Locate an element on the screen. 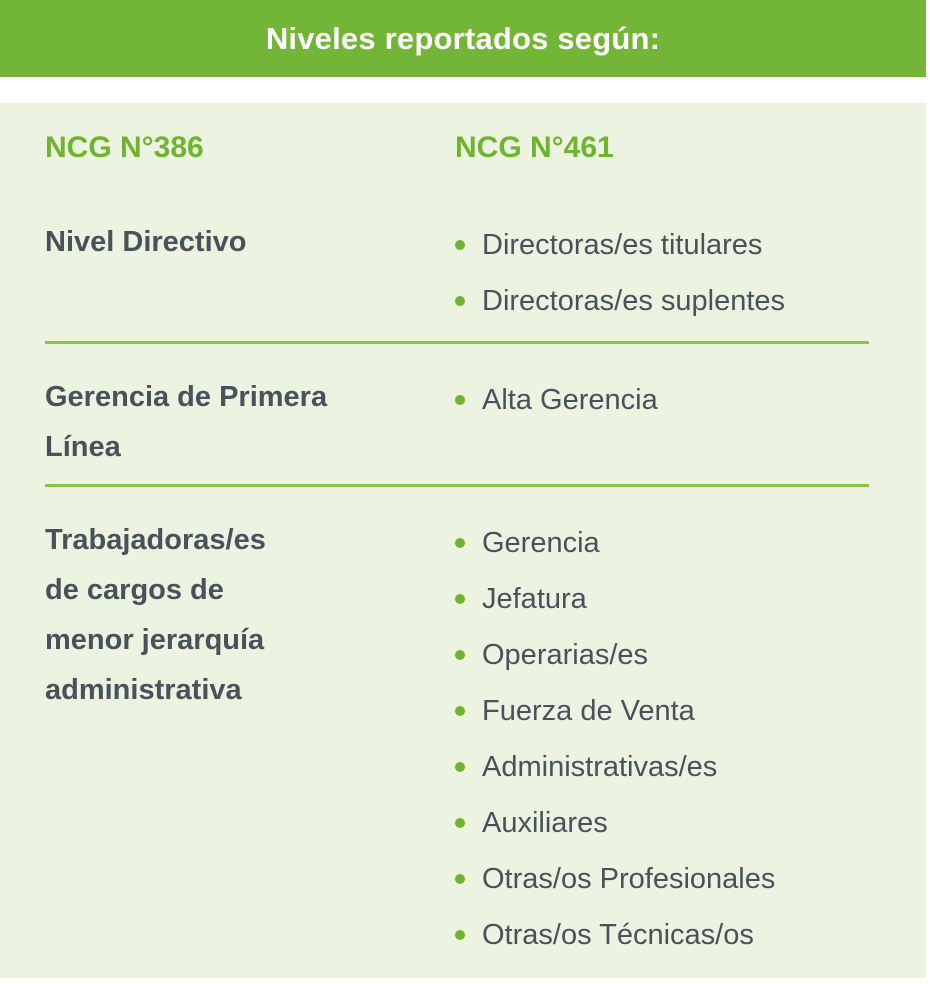  table-row-gerencia-primera-linea: Gerencia de Primera Línea Alta Gerencia is located at coordinates (464, 408).